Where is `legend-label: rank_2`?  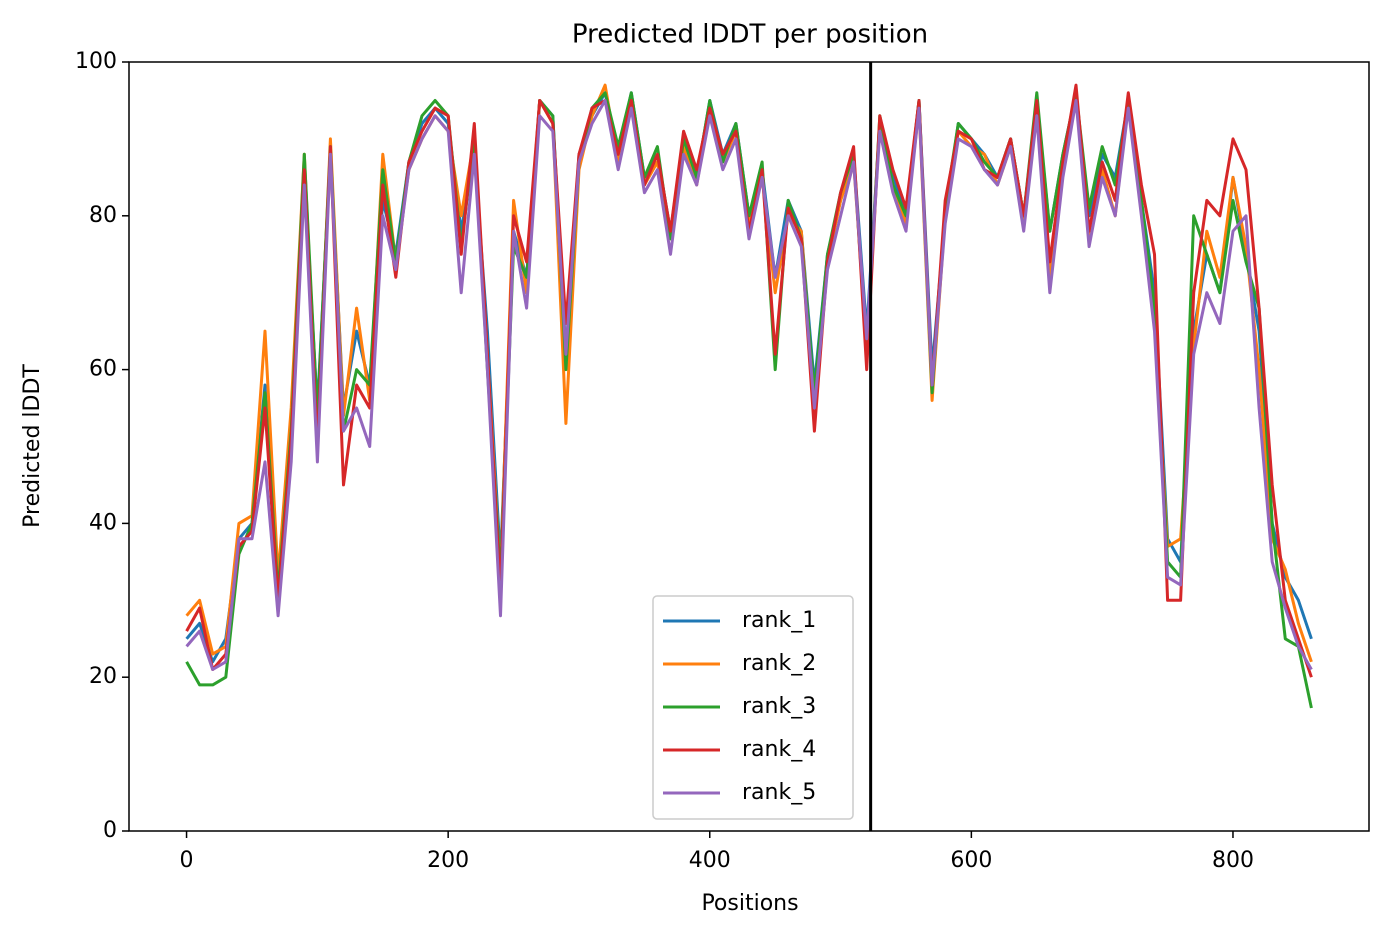
legend-label: rank_2 is located at coordinates (779, 663).